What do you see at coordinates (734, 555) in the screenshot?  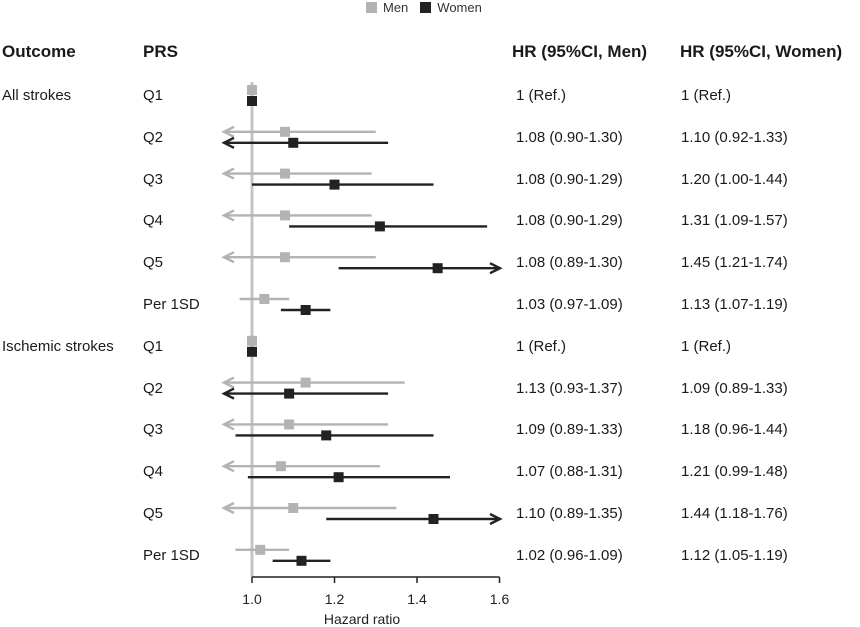 I see `hr-women-value: 1.12 (1.05-1.19)` at bounding box center [734, 555].